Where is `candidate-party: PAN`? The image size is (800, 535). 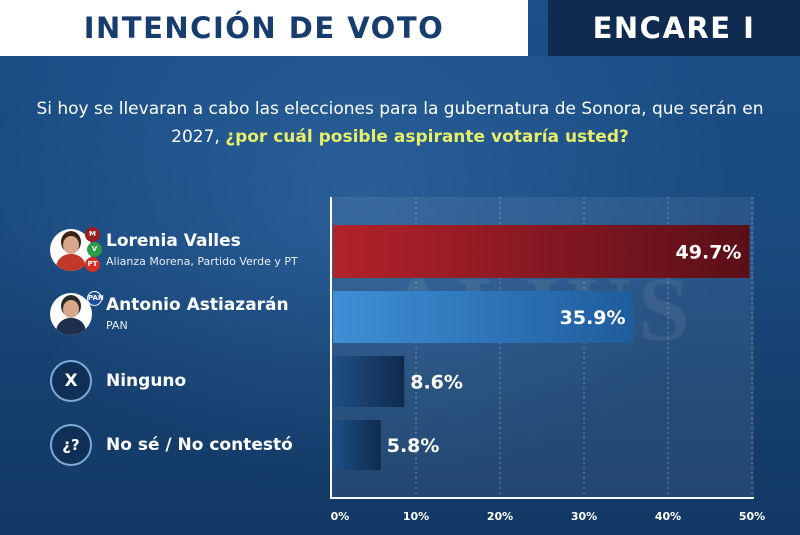 candidate-party: PAN is located at coordinates (117, 325).